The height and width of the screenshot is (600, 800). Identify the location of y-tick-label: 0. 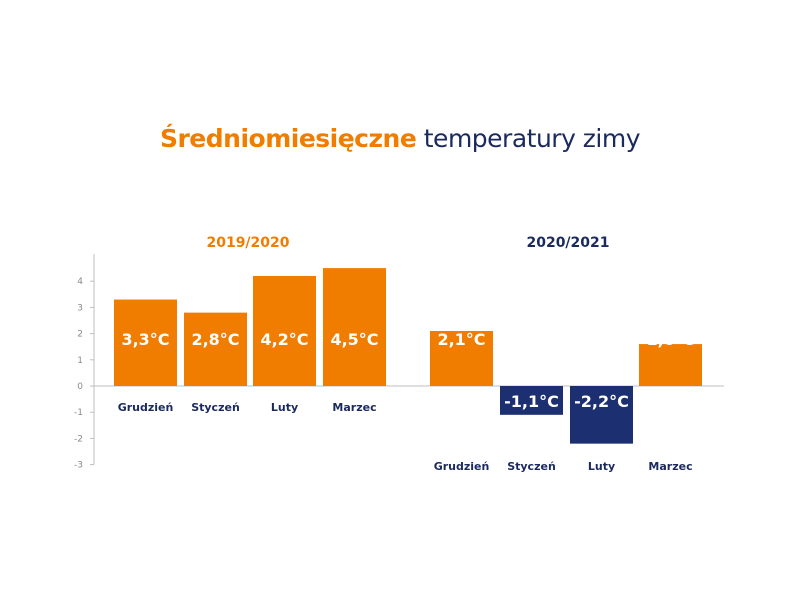
(80, 387).